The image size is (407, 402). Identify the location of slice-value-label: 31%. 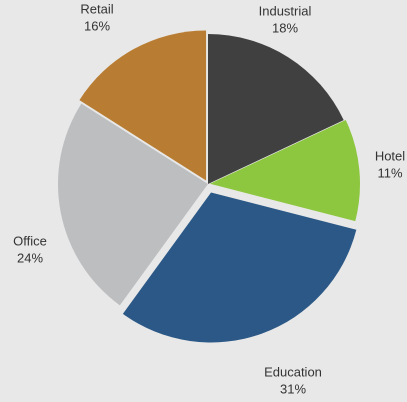
(293, 388).